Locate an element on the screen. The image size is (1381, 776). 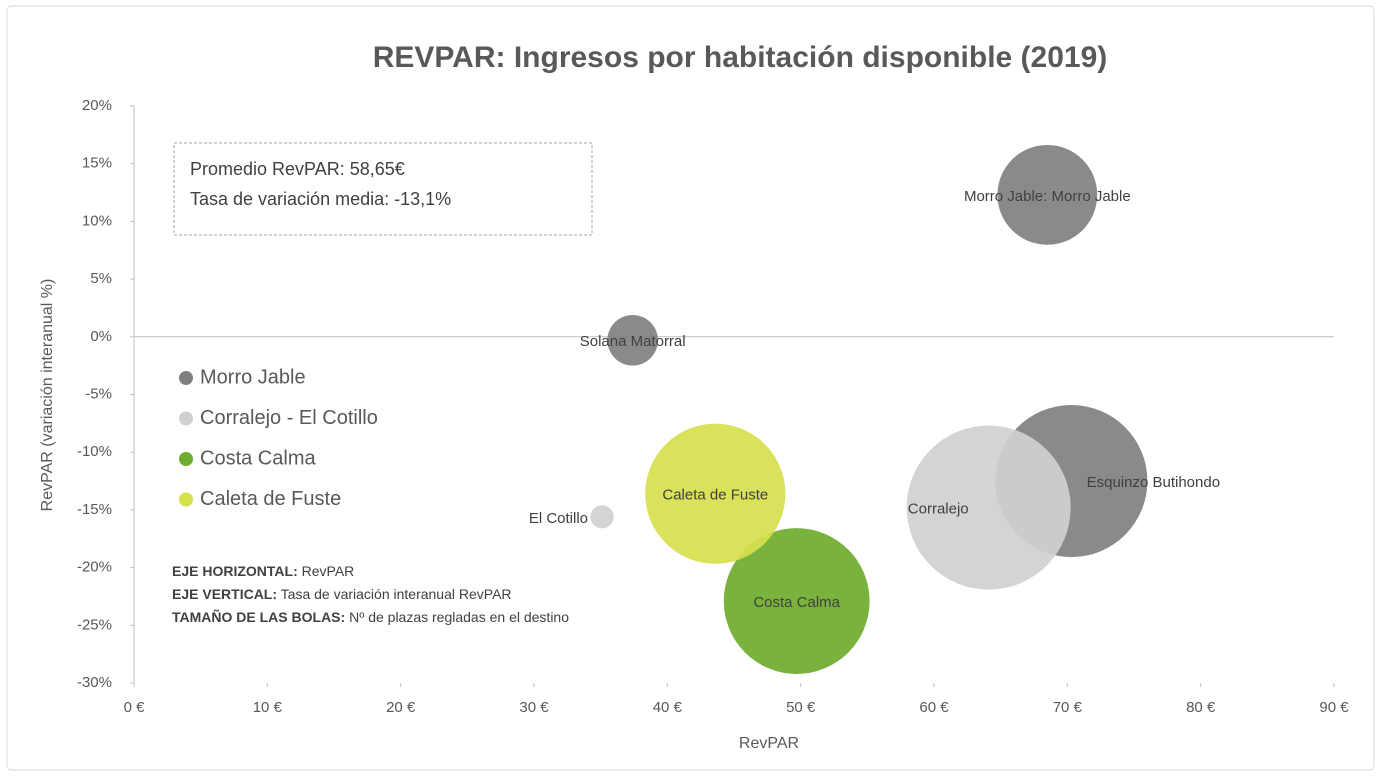
x-tick-label: 70 € is located at coordinates (1068, 707).